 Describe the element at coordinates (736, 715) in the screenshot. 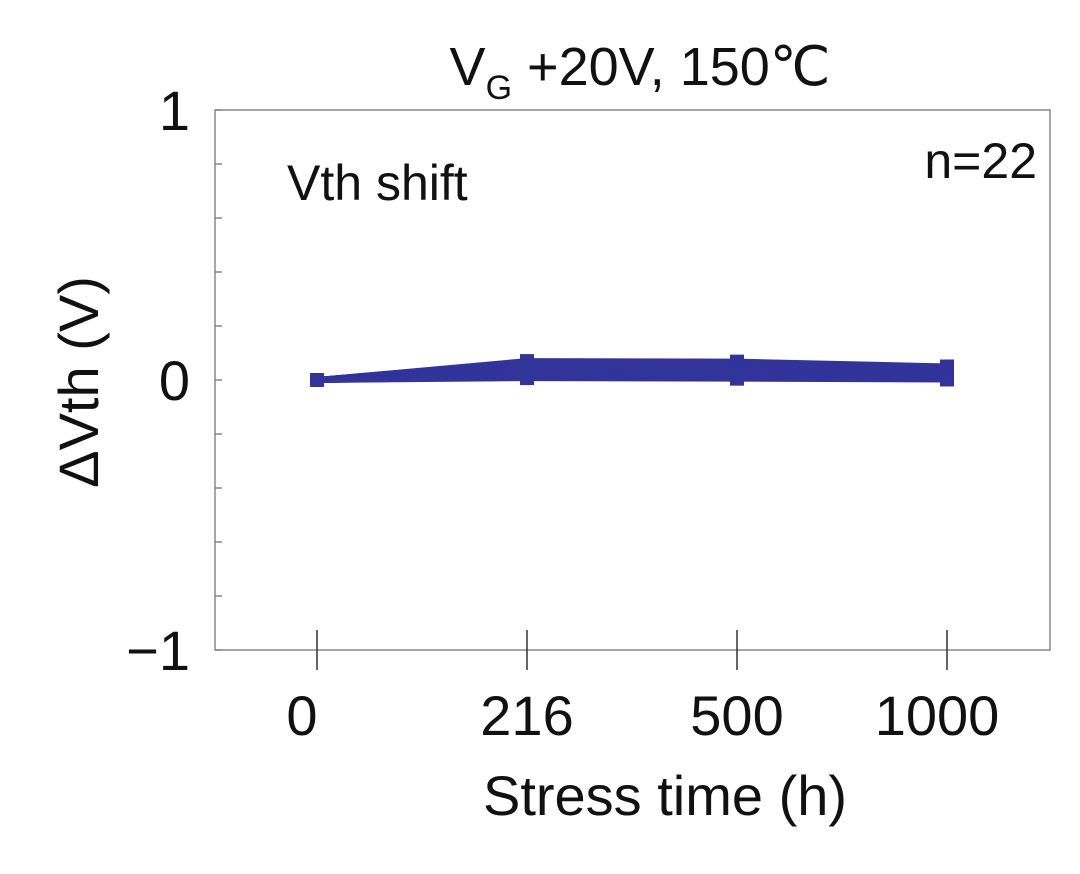

I see `x-tick-label: 500` at that location.